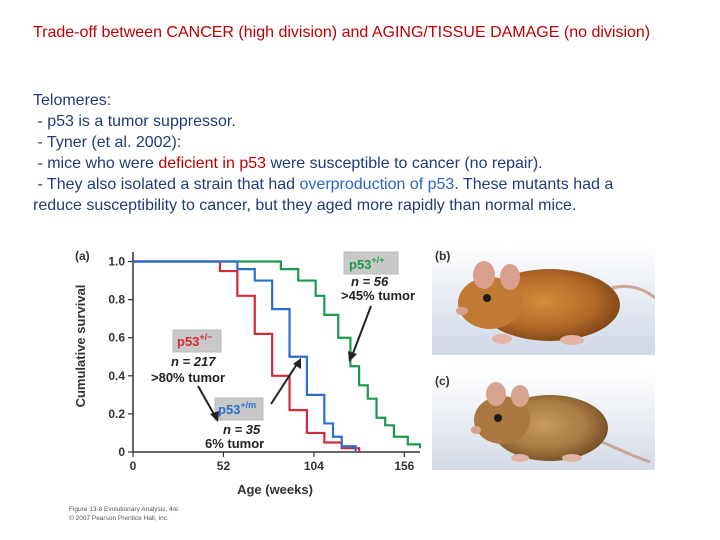 This screenshot has width=720, height=540. Describe the element at coordinates (166, 184) in the screenshot. I see `body-line-4a: - They also isolated a strain that had` at that location.